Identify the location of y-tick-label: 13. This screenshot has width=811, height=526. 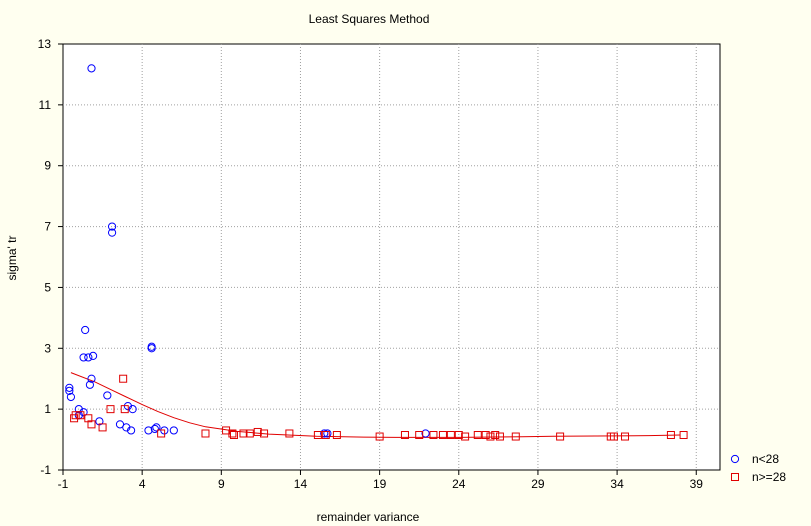
(45, 44).